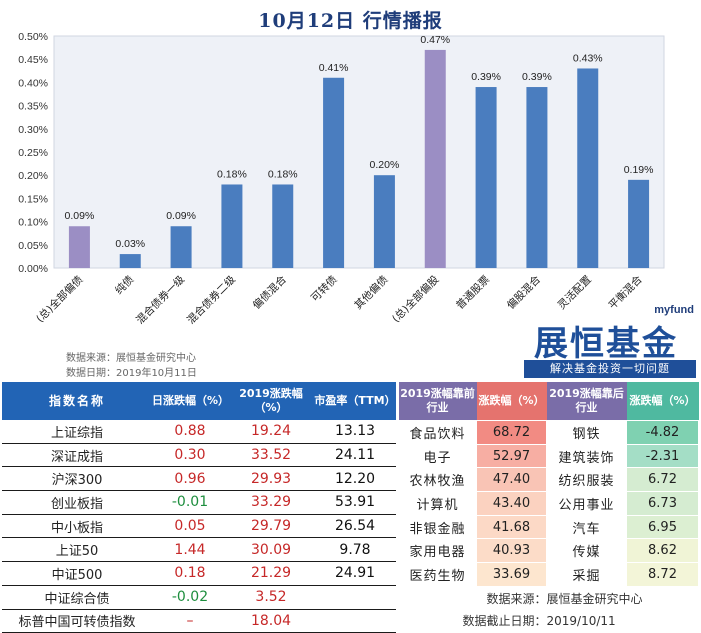 The height and width of the screenshot is (633, 701). What do you see at coordinates (271, 526) in the screenshot?
I see `index-ytd-change: 29.79` at bounding box center [271, 526].